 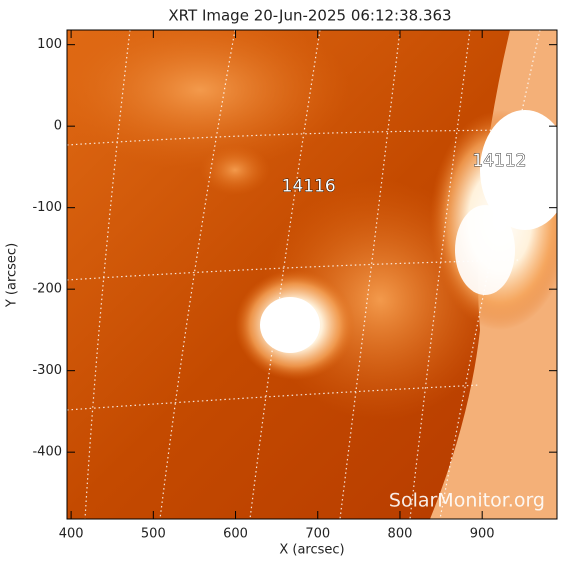 I want to click on y-tick-label: -300, so click(x=47, y=370).